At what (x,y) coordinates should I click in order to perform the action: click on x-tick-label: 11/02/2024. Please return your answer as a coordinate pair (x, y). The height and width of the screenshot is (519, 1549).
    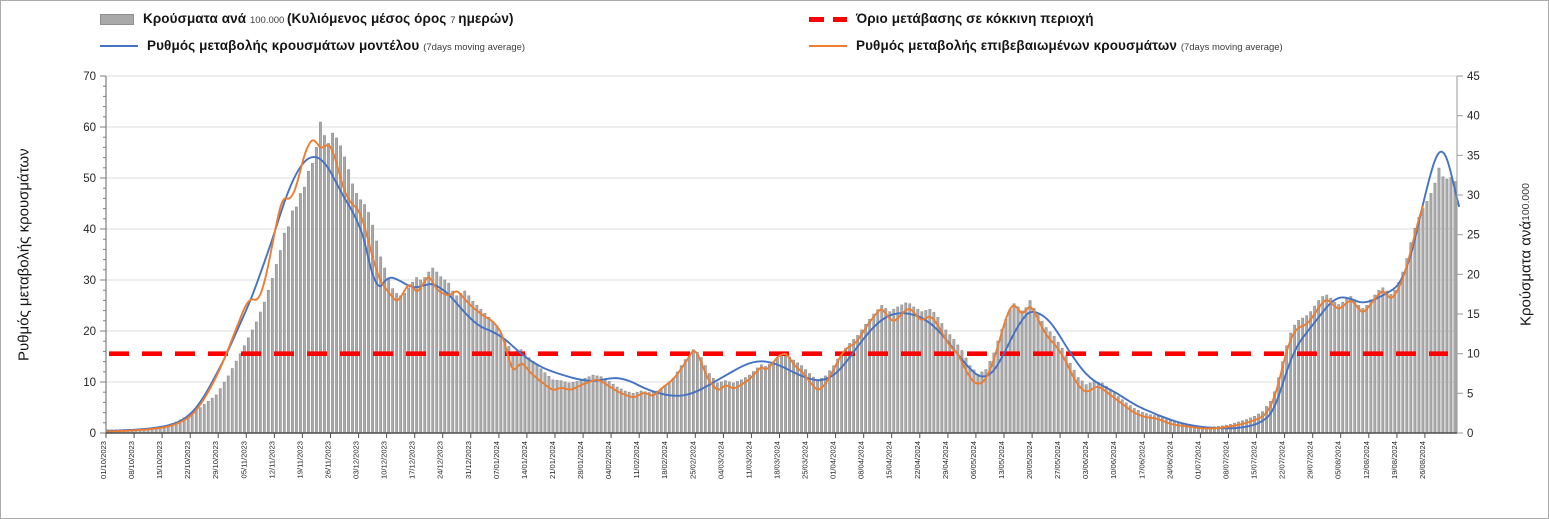
    Looking at the image, I should click on (636, 459).